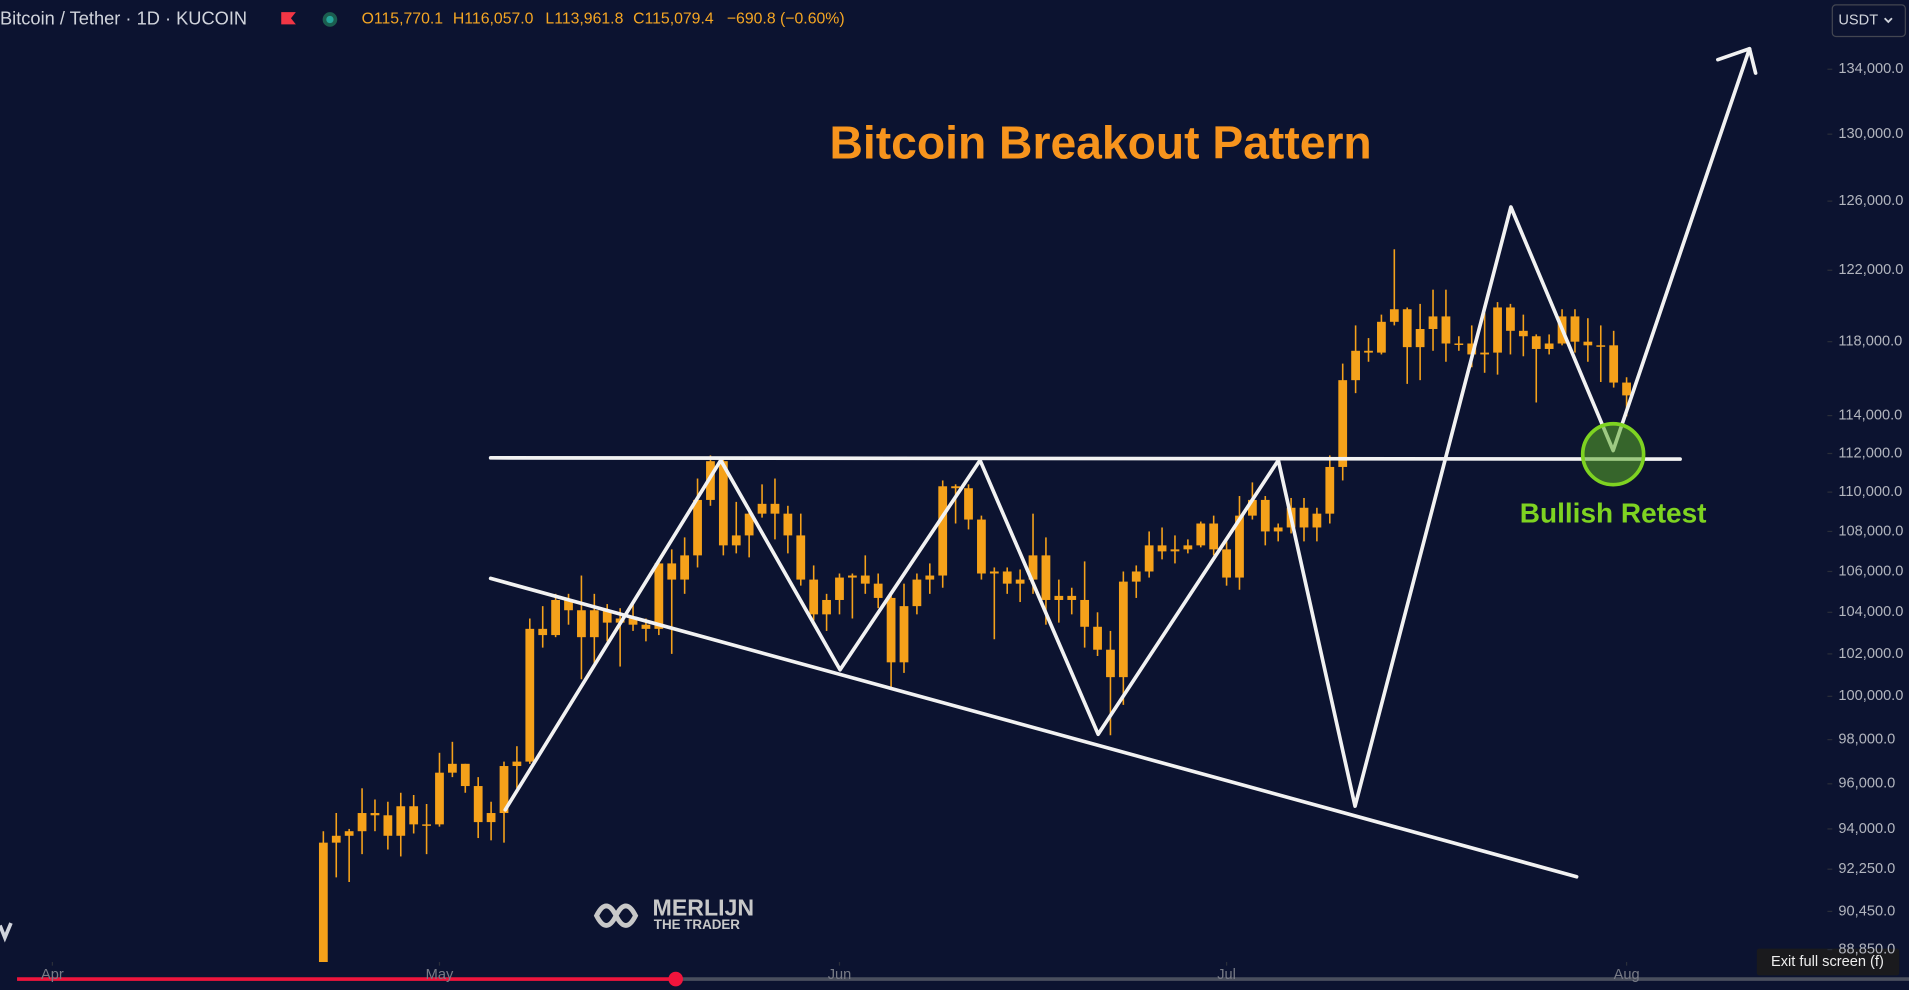 The width and height of the screenshot is (1909, 990). What do you see at coordinates (1627, 975) in the screenshot?
I see `x-tick-label: Aug` at bounding box center [1627, 975].